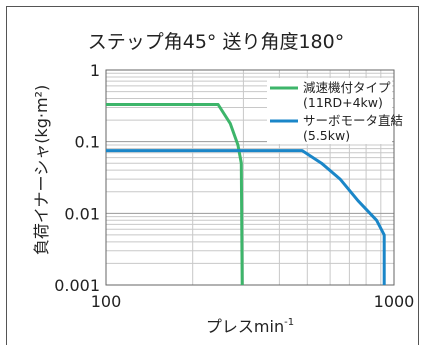 Image resolution: width=428 pixels, height=345 pixels. Describe the element at coordinates (82, 213) in the screenshot. I see `y-tick-label: 0.01` at that location.